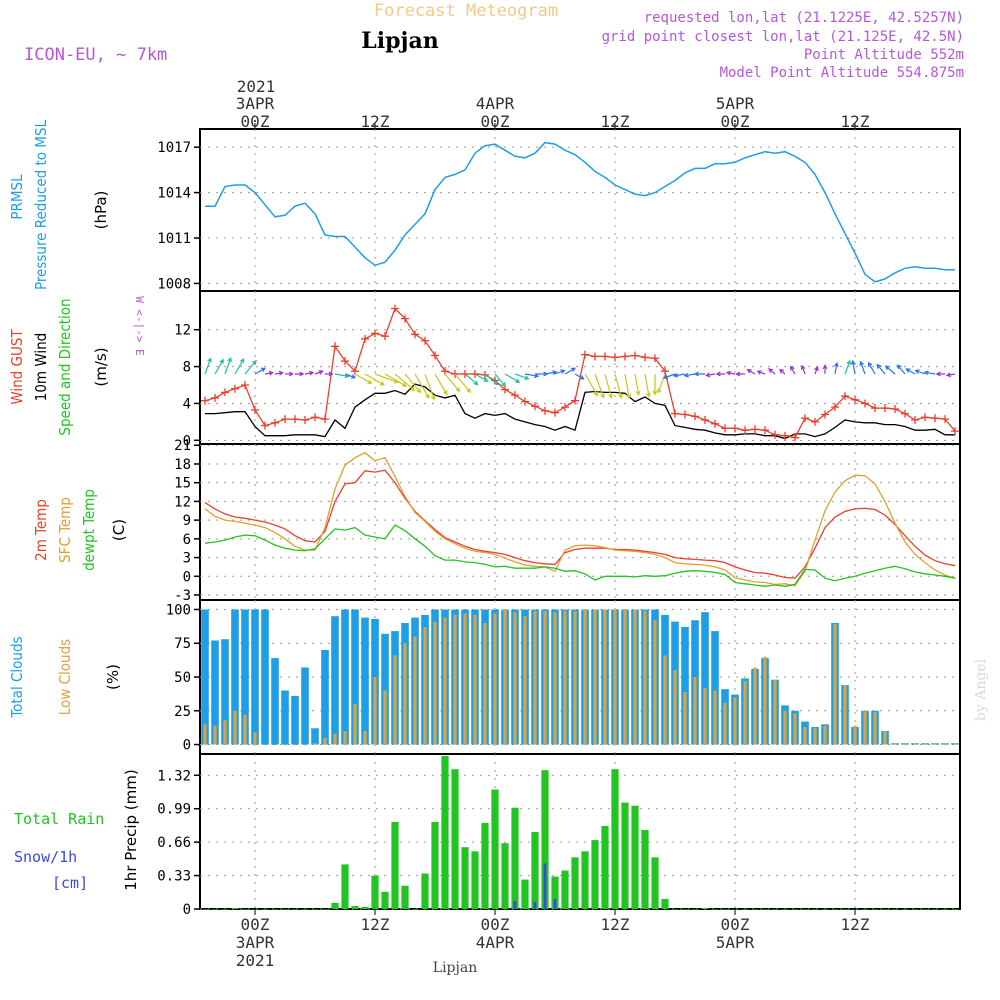  I want to click on y-tick-label: 50, so click(182, 678).